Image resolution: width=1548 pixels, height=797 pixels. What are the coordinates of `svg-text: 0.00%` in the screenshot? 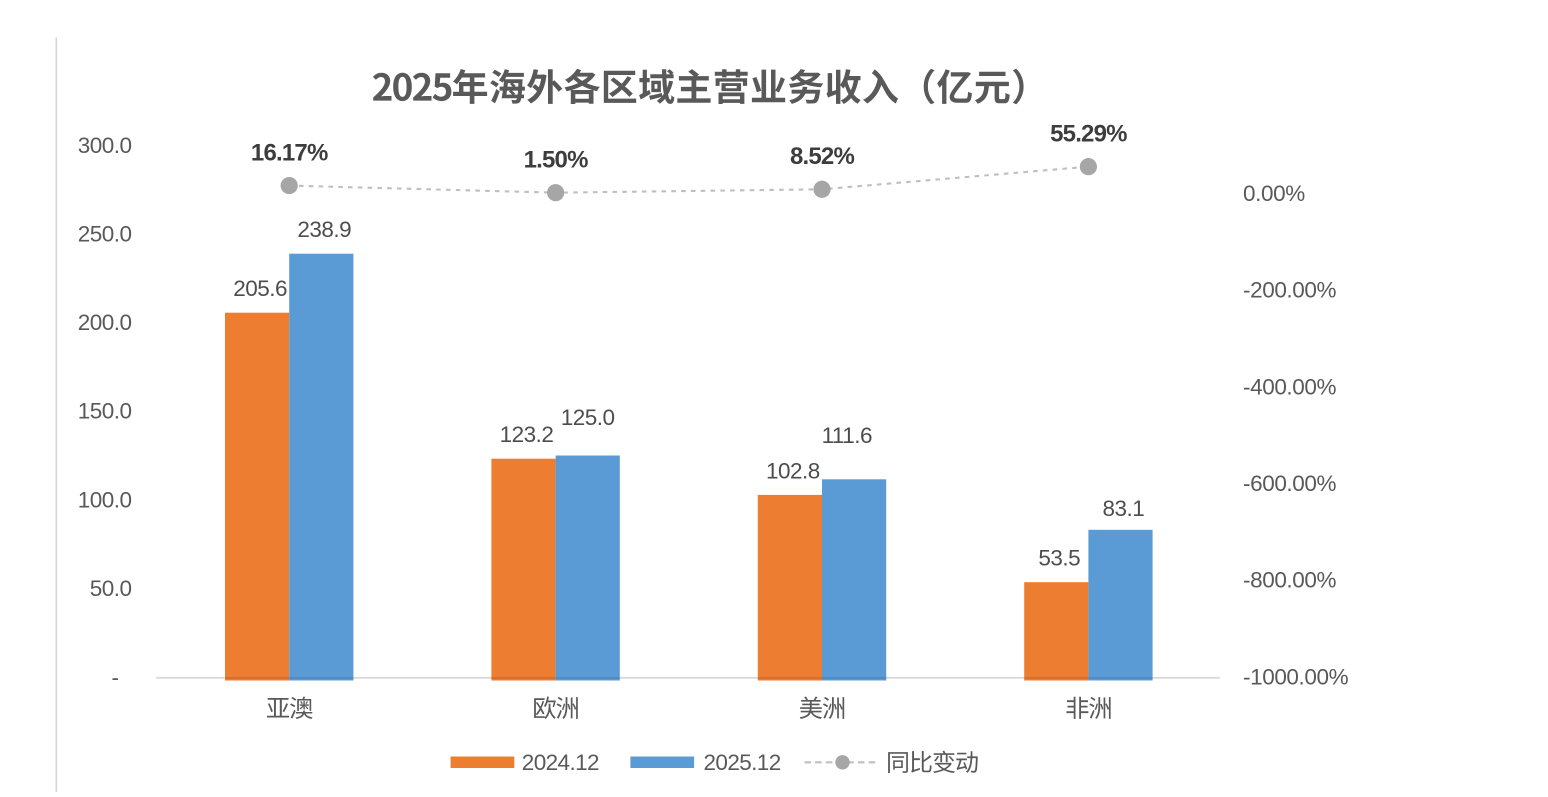 It's located at (1274, 193).